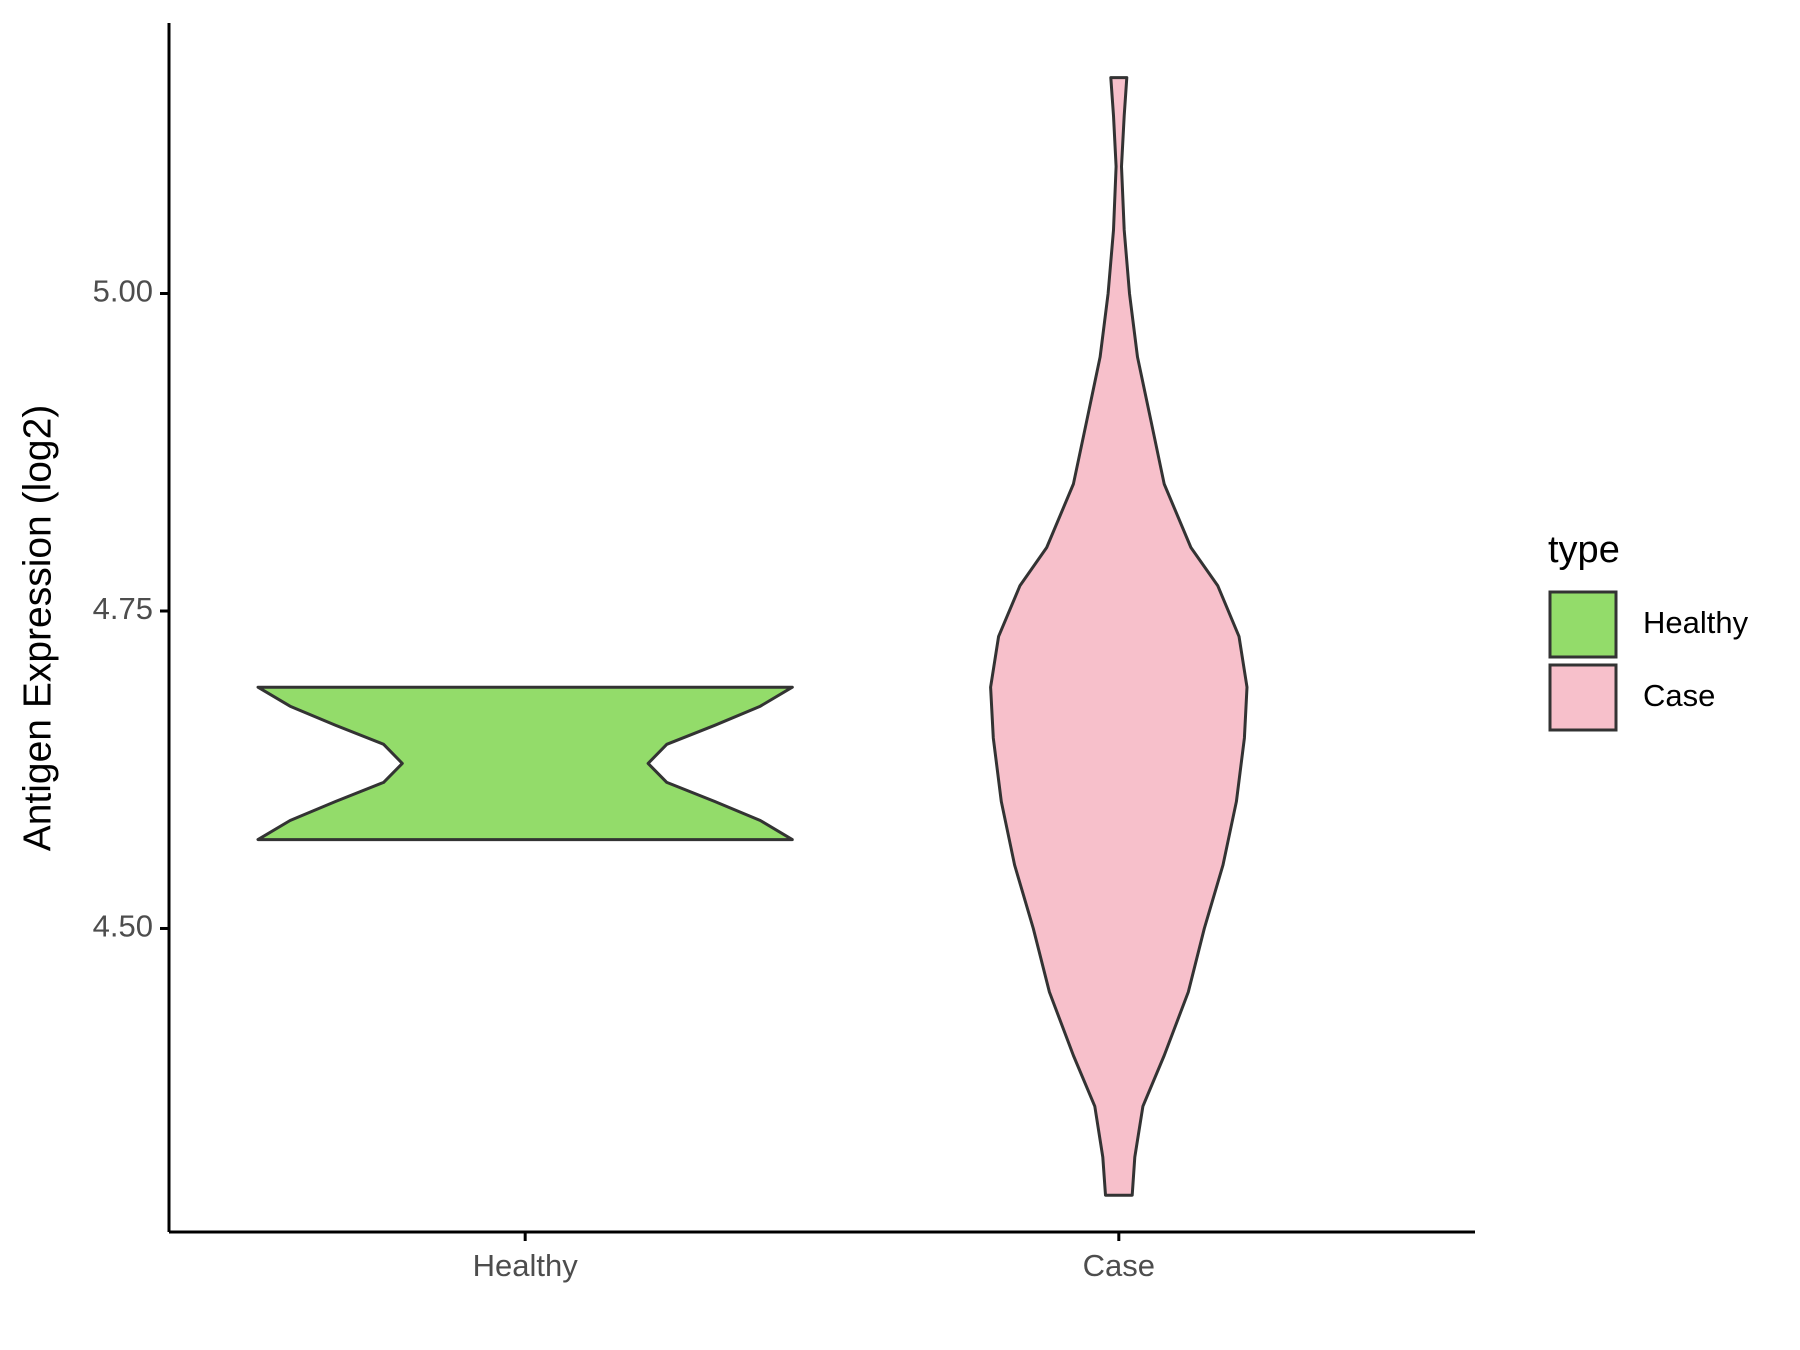  Describe the element at coordinates (526, 1265) in the screenshot. I see `x-tick-label: Healthy` at that location.